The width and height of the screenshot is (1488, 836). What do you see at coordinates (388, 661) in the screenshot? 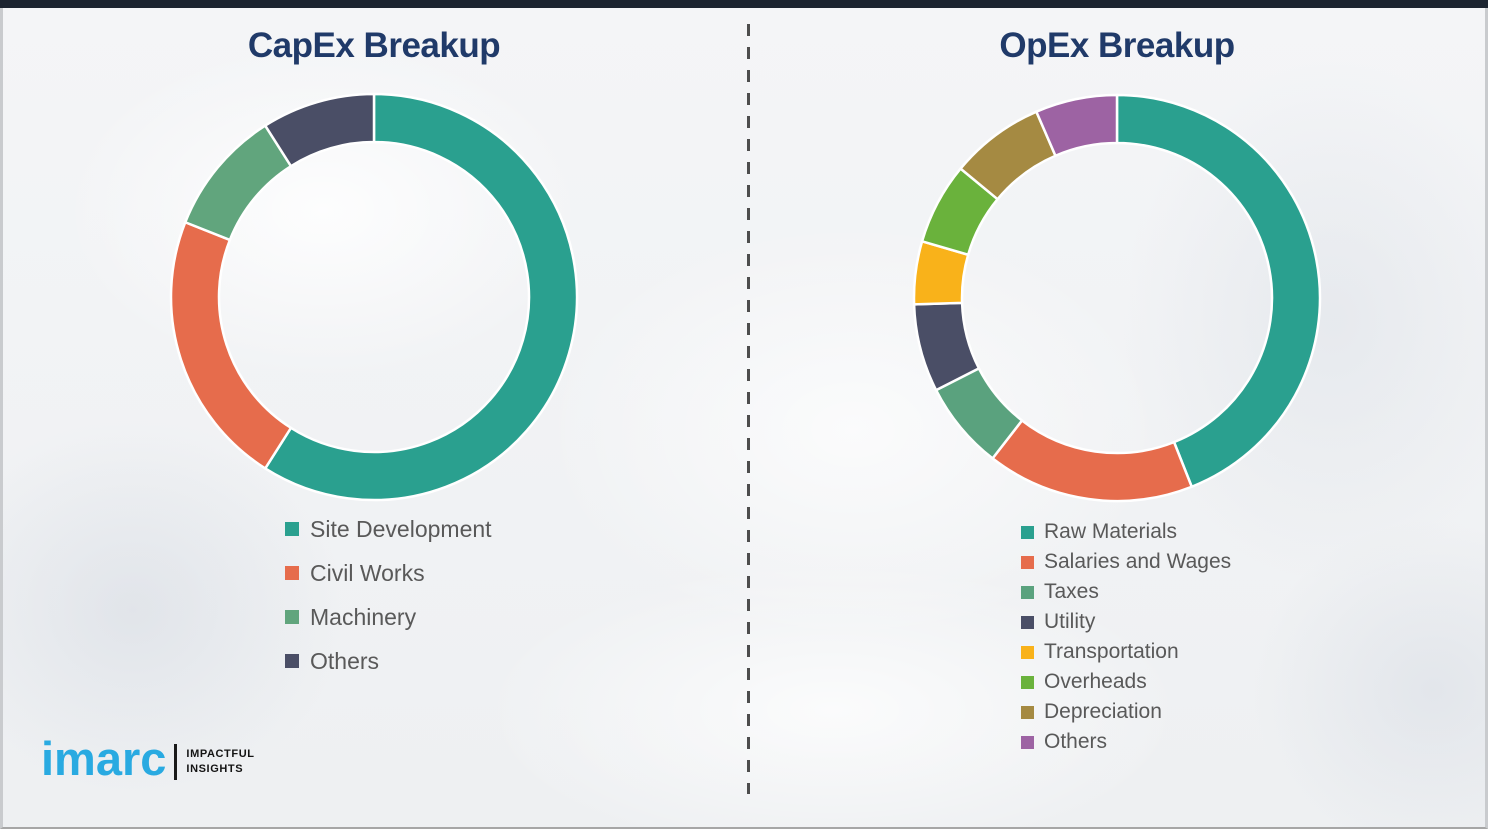
I see `legend-item-others-capex: Others` at bounding box center [388, 661].